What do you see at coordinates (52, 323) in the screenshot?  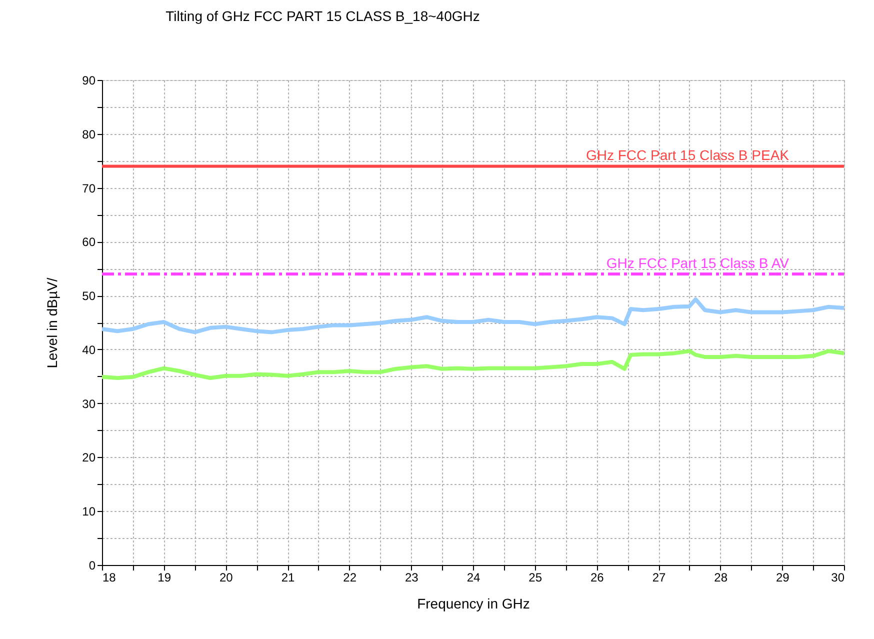 I see `y-axis-title: Level in dBµV/` at bounding box center [52, 323].